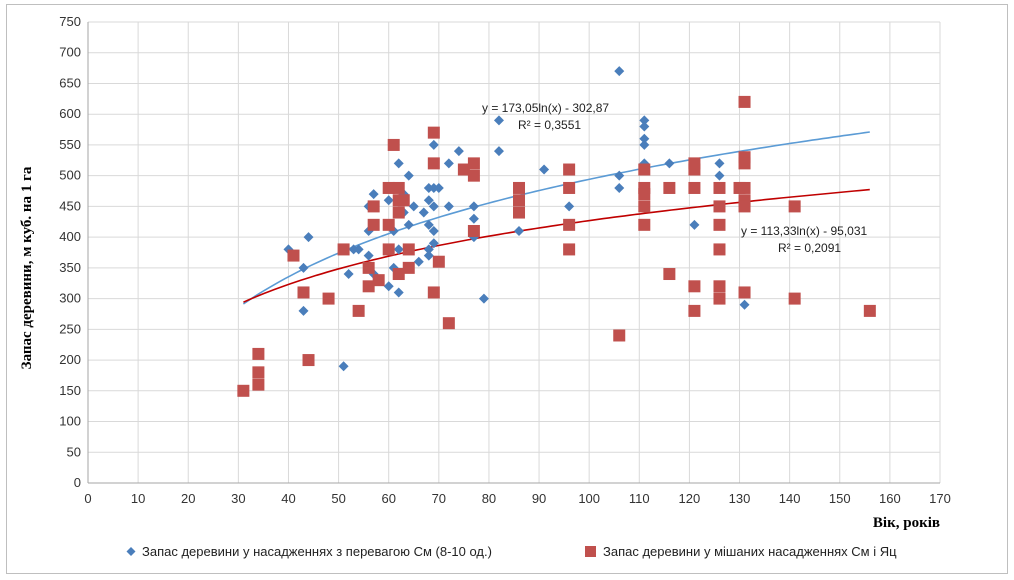 This screenshot has height=580, width=1014. Describe the element at coordinates (70, 175) in the screenshot. I see `y-tick-label: 500` at that location.